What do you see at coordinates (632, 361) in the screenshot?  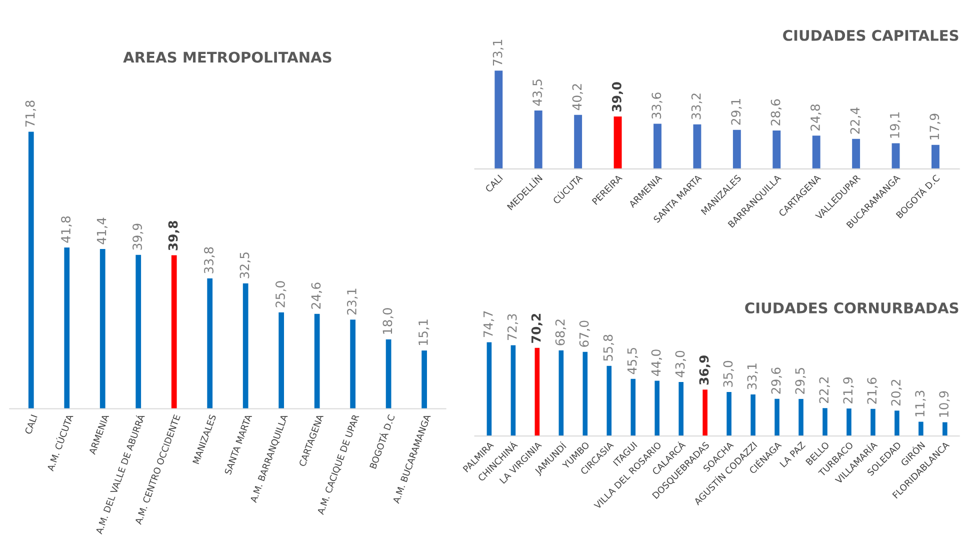 I see `data-label: 45,5` at bounding box center [632, 361].